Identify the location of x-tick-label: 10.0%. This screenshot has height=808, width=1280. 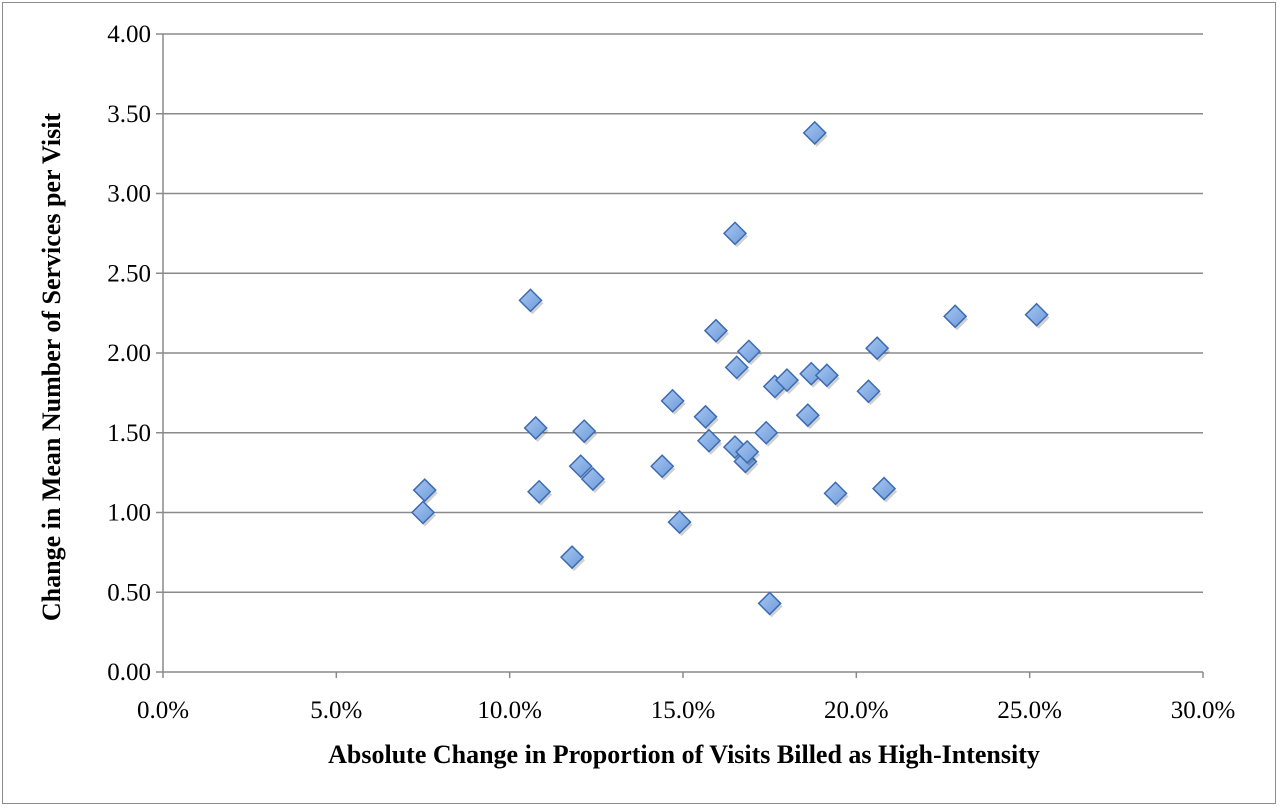
(509, 710).